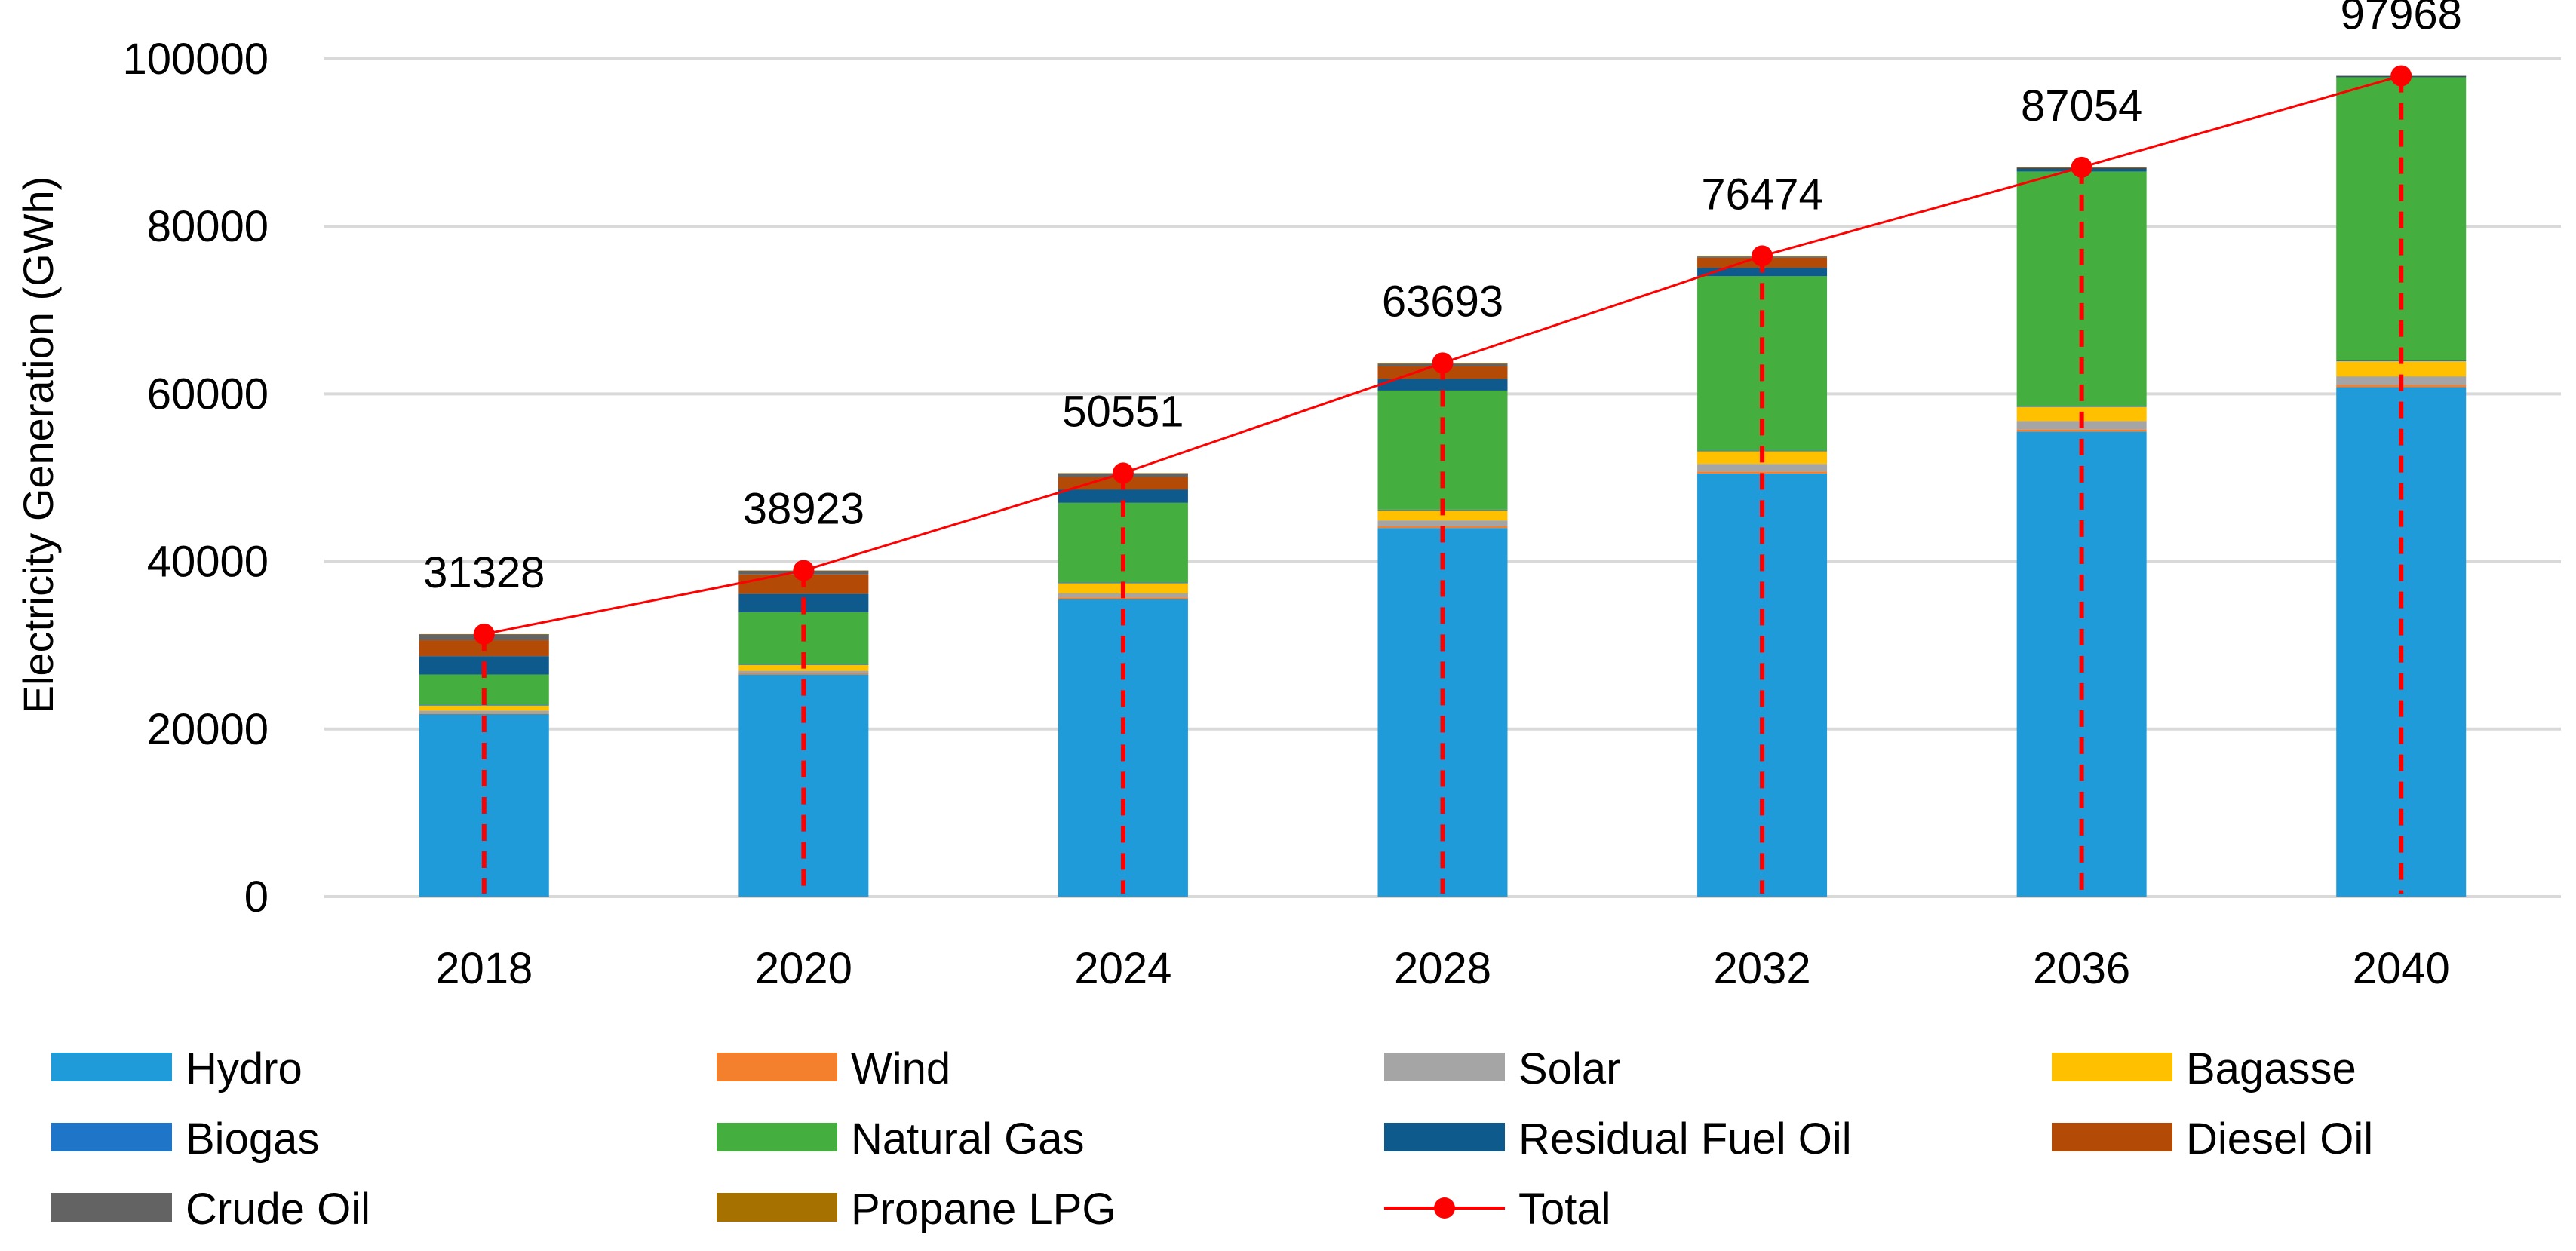 Image resolution: width=2576 pixels, height=1251 pixels. I want to click on x-tick-label: 2028, so click(1442, 968).